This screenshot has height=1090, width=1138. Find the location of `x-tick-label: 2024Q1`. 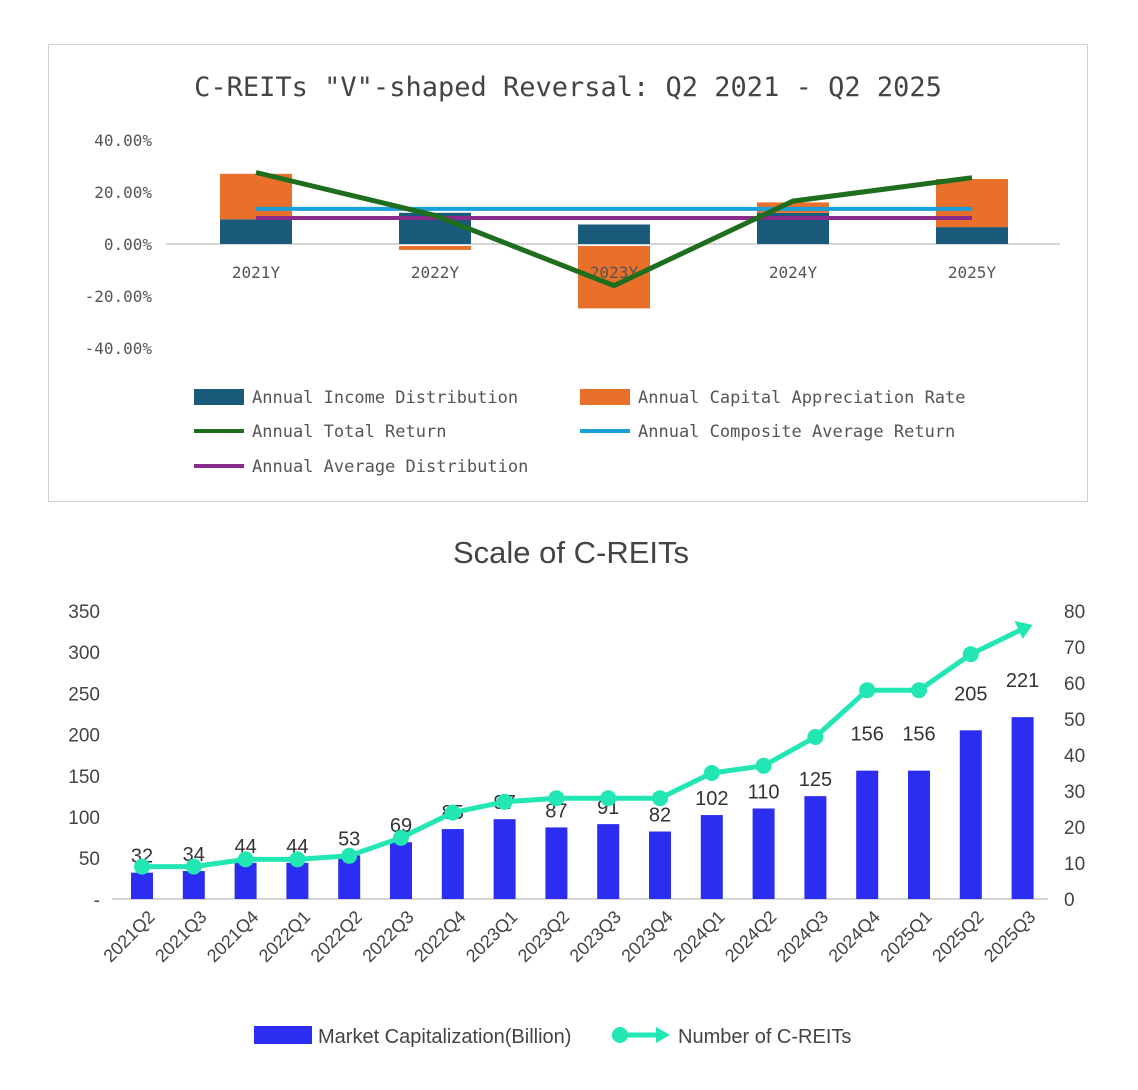

x-tick-label: 2024Q1 is located at coordinates (698, 936).